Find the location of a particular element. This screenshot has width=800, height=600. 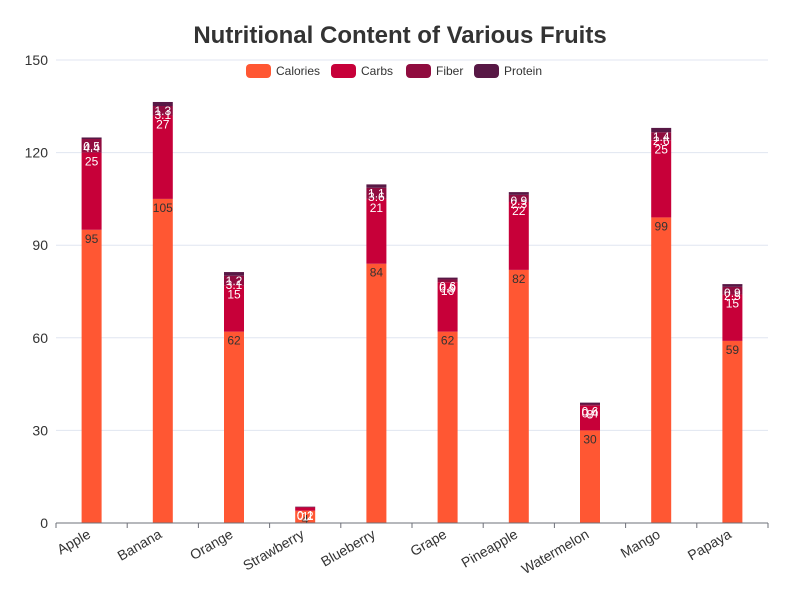

data-label-protein-strawberry: 0.1 is located at coordinates (305, 516).